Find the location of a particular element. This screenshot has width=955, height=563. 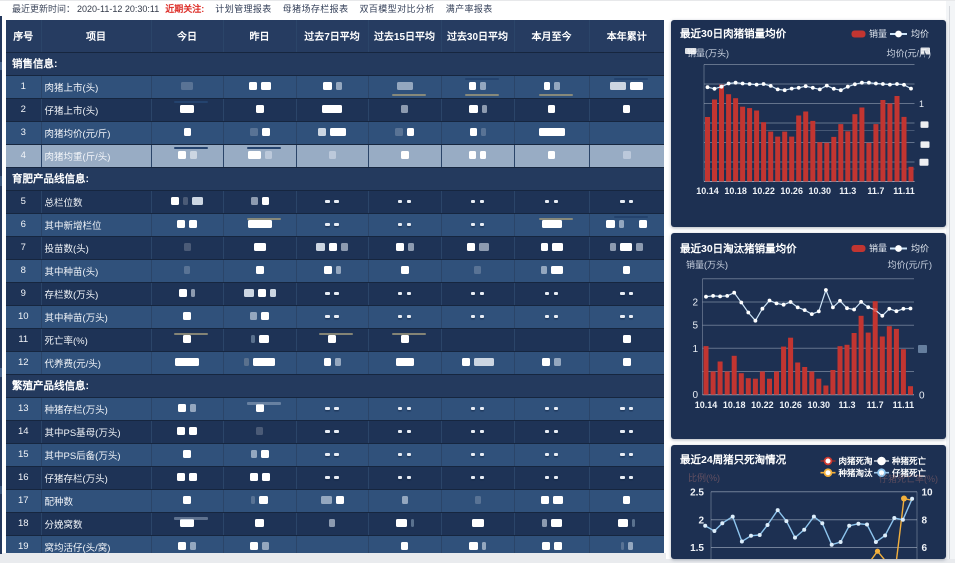

svg-text: 最近30日淘汰猪销量均价 is located at coordinates (738, 248).